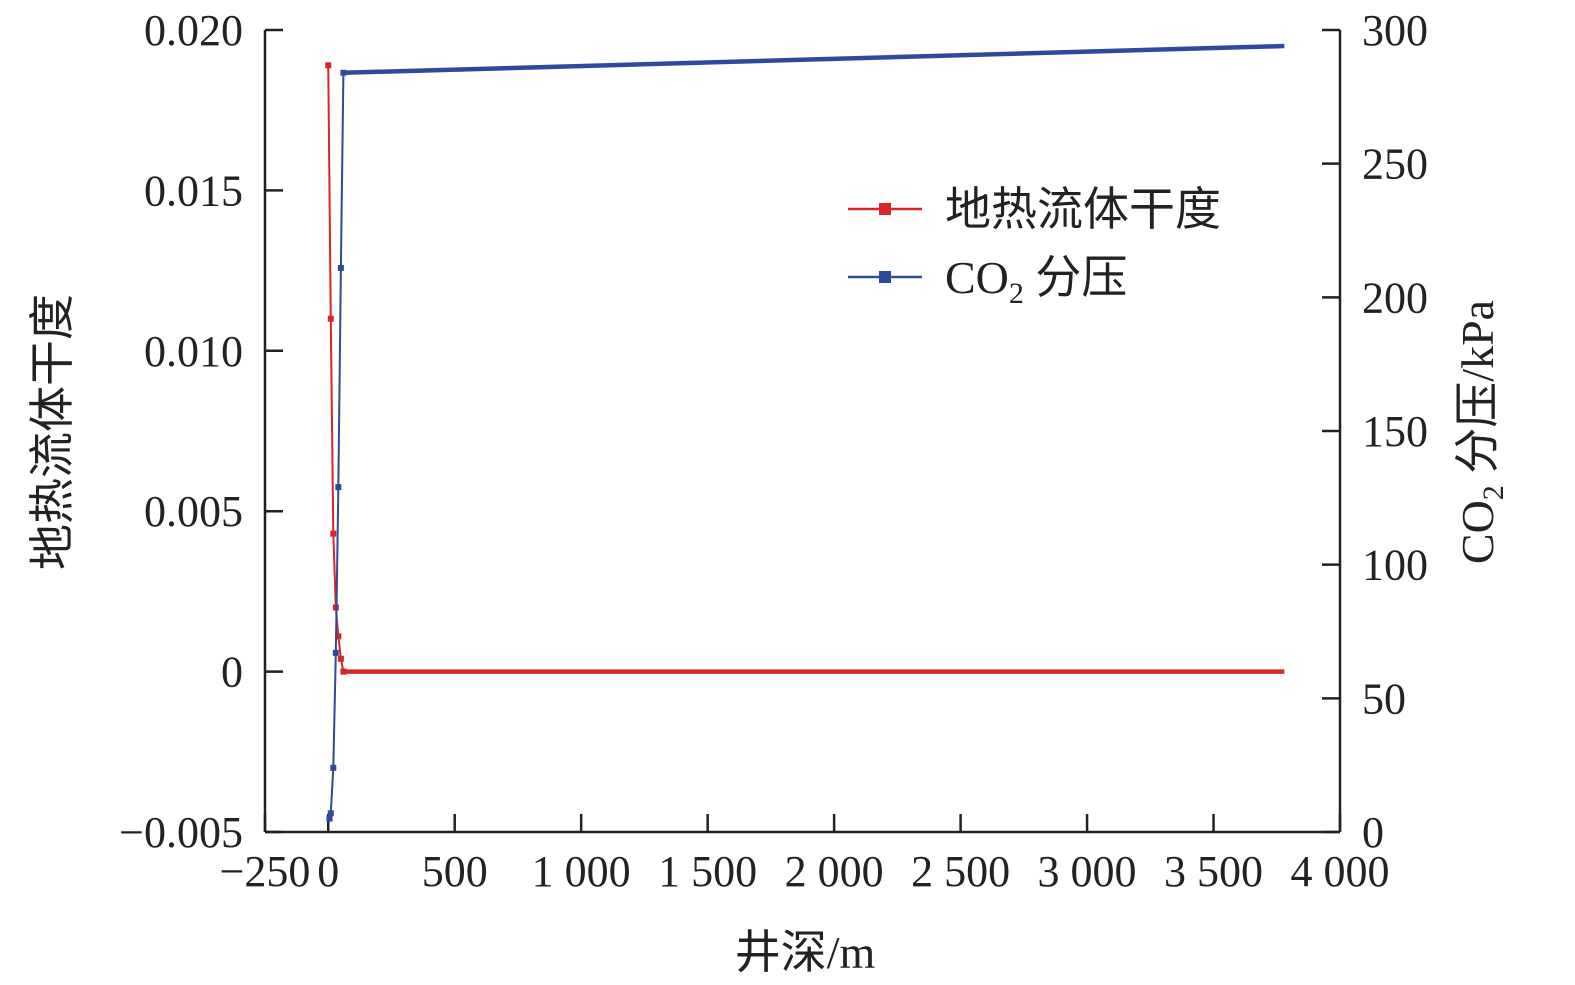  What do you see at coordinates (1477, 532) in the screenshot?
I see `y-axis-title-right-main: CO` at bounding box center [1477, 532].